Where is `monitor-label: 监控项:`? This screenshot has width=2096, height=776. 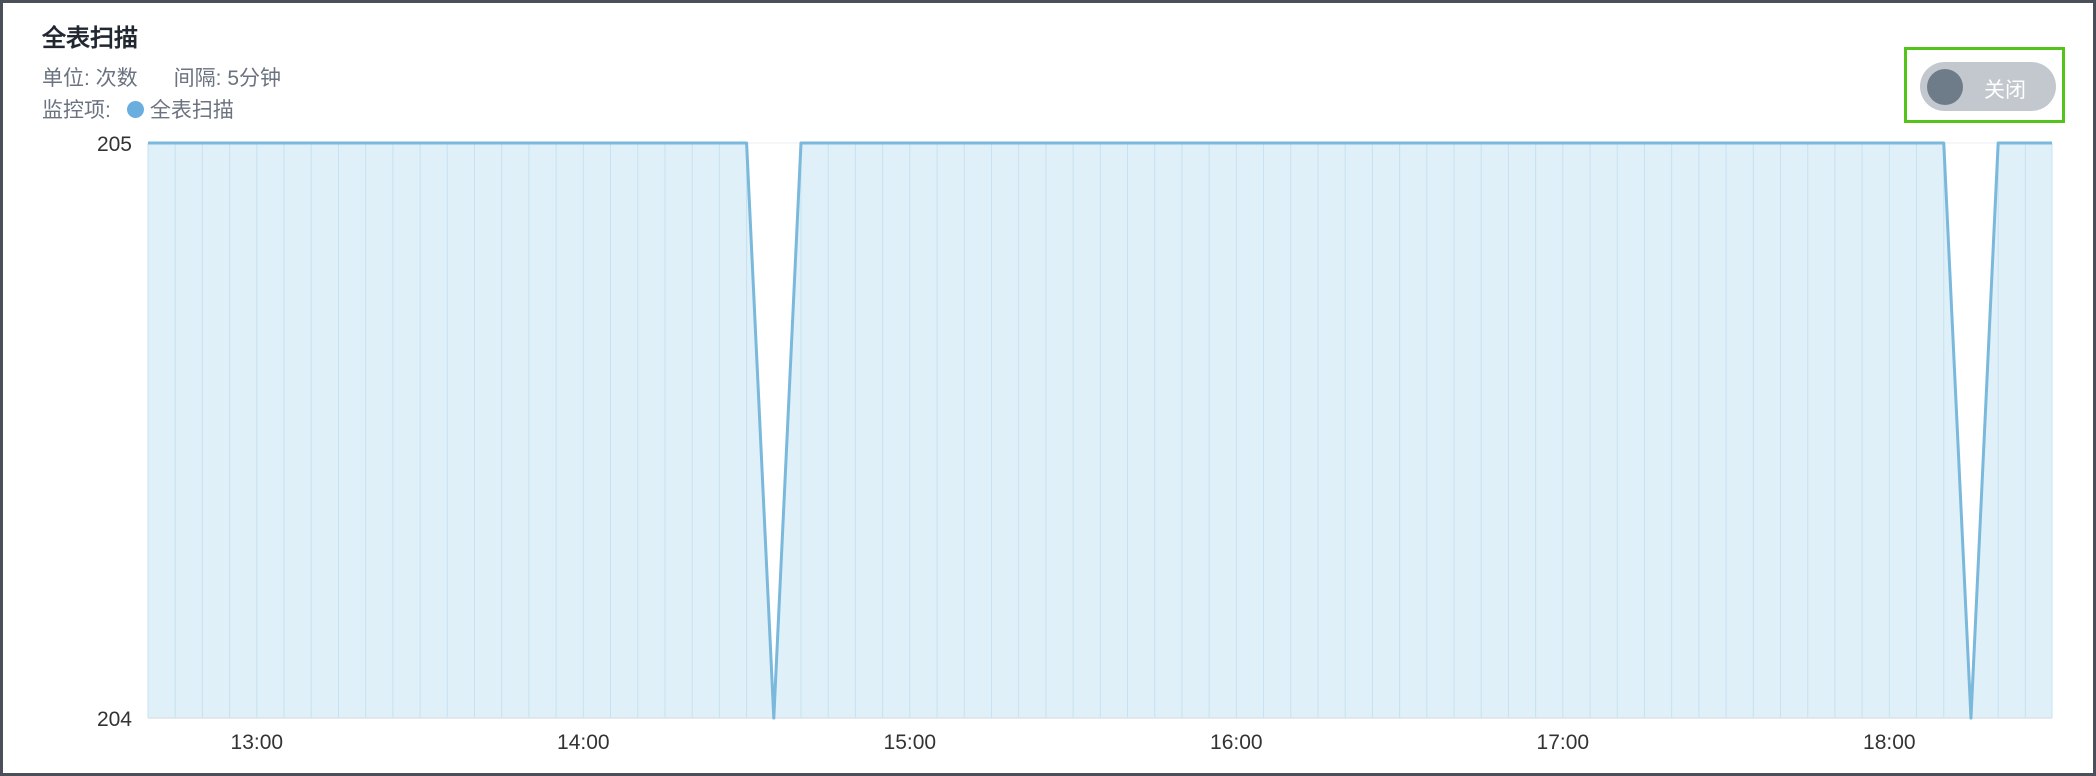
monitor-label: 监控项: is located at coordinates (76, 110).